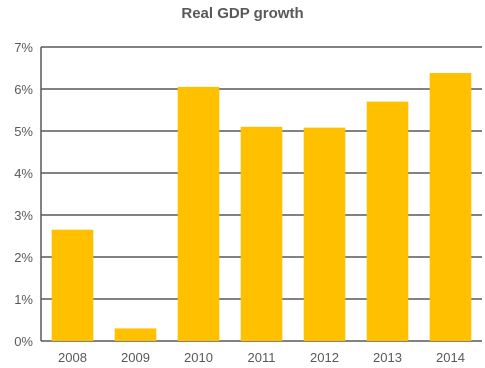 This screenshot has width=485, height=368. Describe the element at coordinates (23, 131) in the screenshot. I see `y-tick-label: 5%` at that location.